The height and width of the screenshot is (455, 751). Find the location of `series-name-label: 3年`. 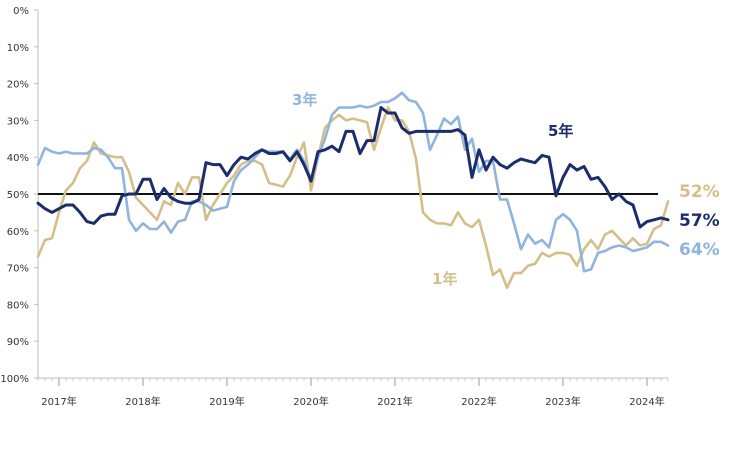

series-name-label: 3年 is located at coordinates (304, 100).